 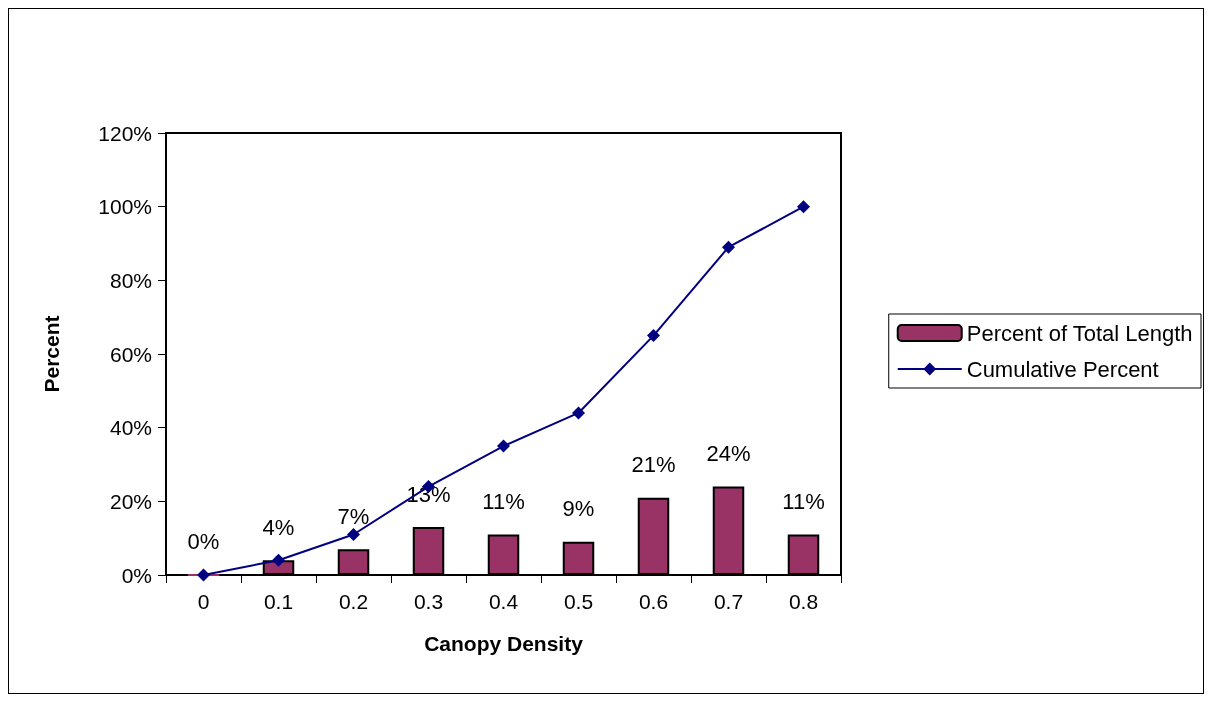 What do you see at coordinates (504, 643) in the screenshot?
I see `x-axis-title: Canopy Density` at bounding box center [504, 643].